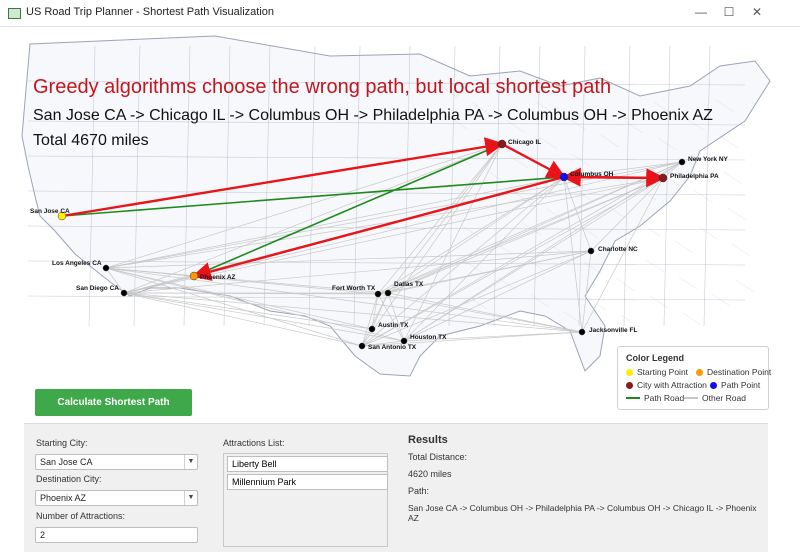 This screenshot has width=800, height=552. I want to click on city-marker-houston-tx, so click(404, 341).